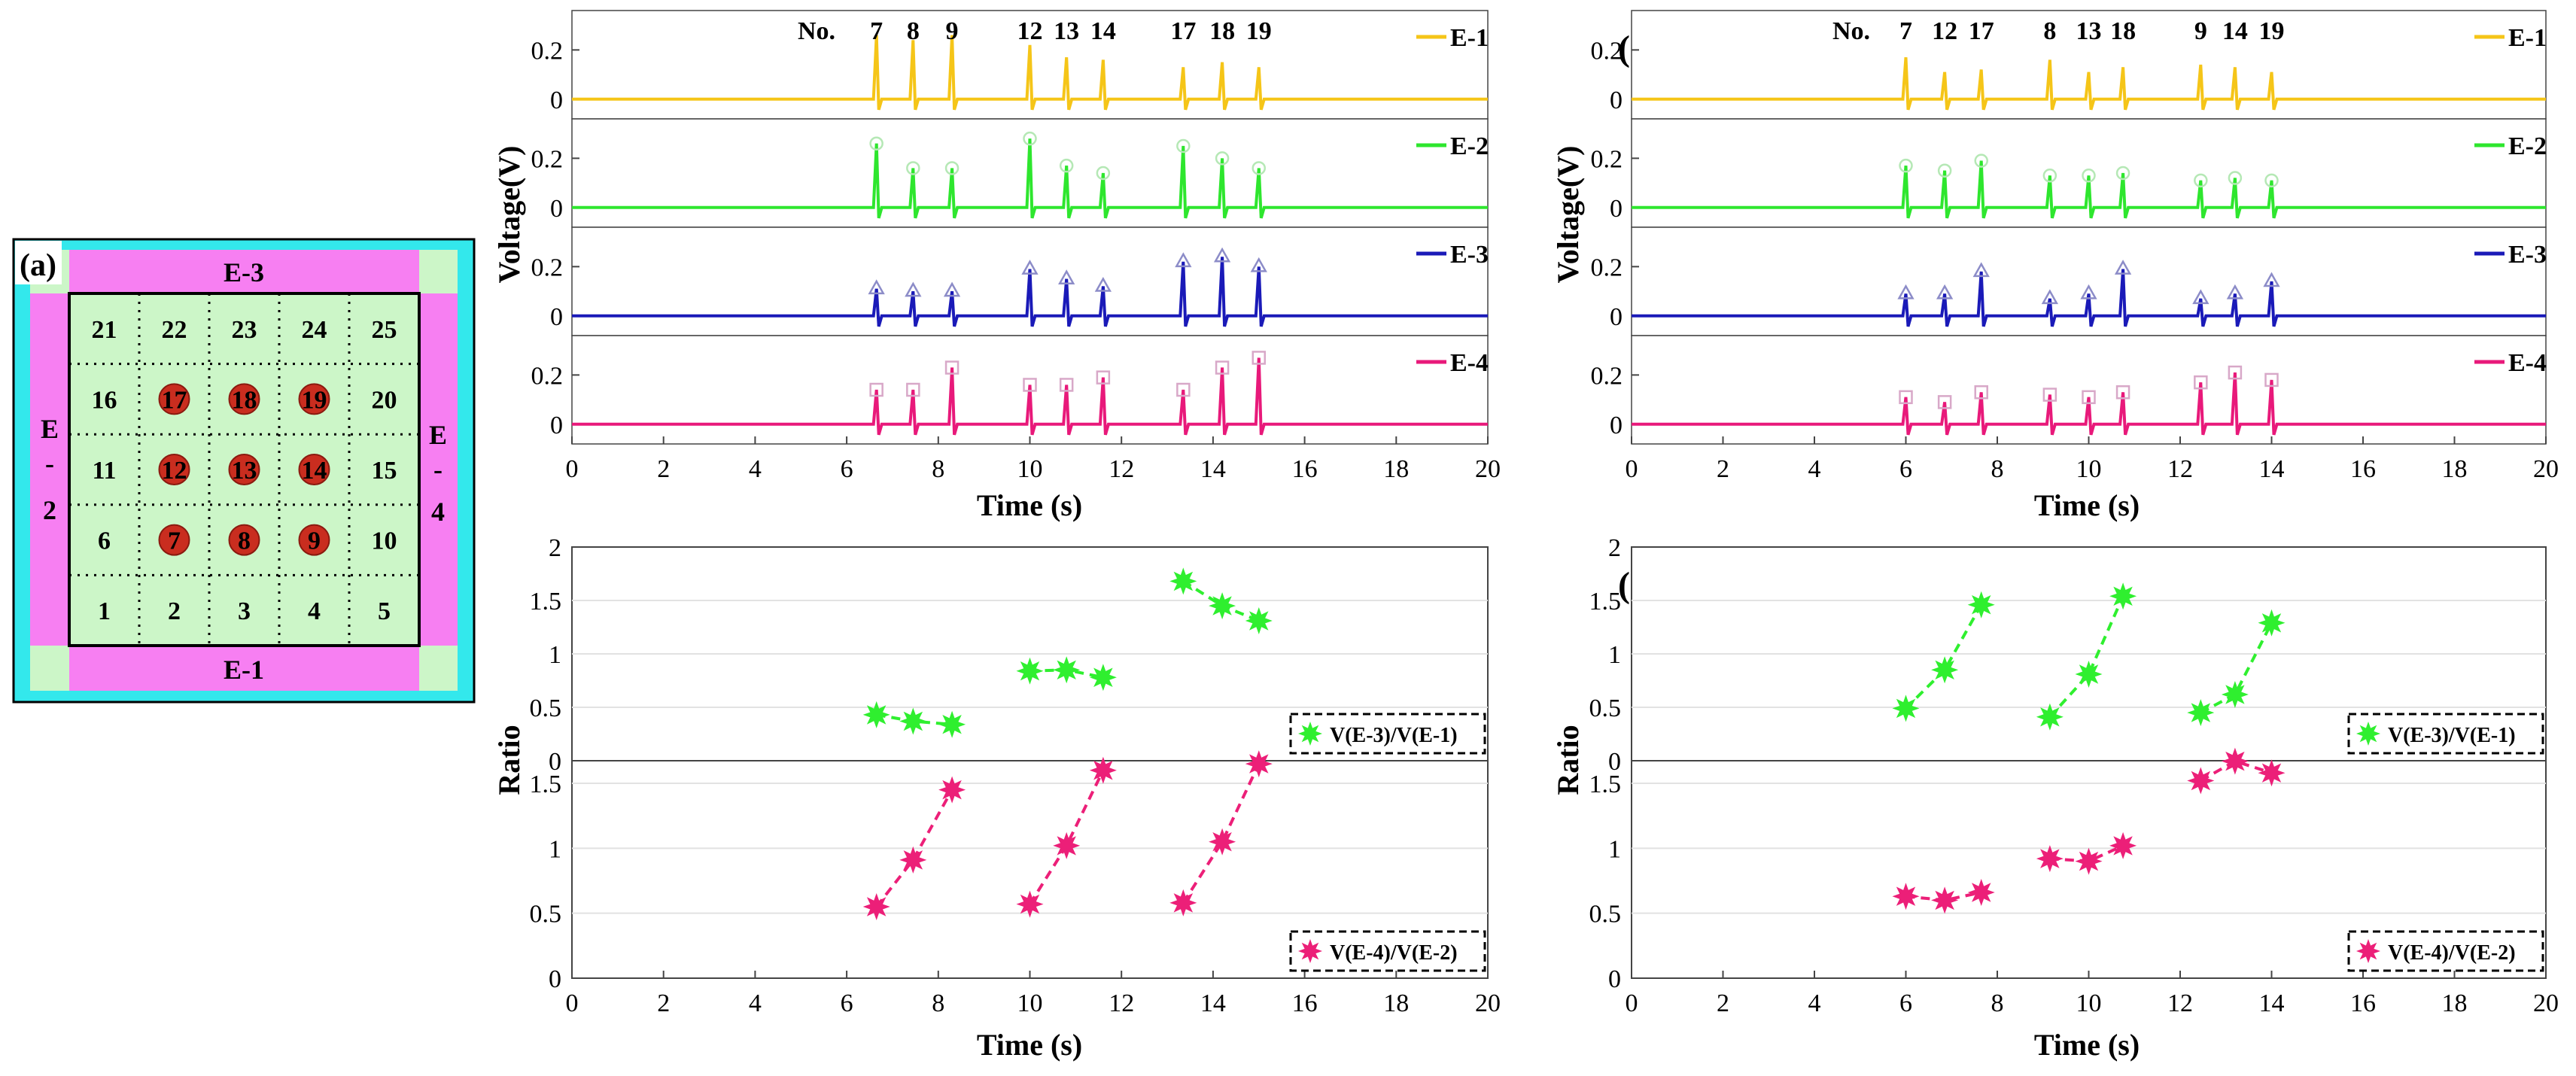  I want to click on legend-label: E-2, so click(2527, 146).